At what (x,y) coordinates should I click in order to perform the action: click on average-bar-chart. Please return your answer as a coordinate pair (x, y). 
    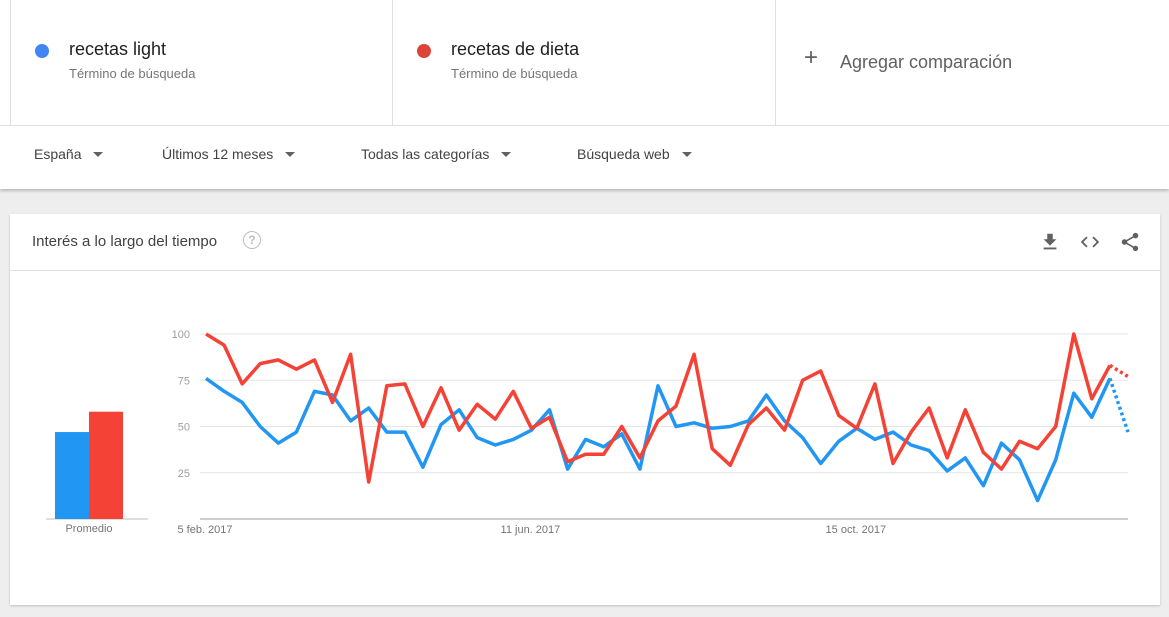
    Looking at the image, I should click on (97, 465).